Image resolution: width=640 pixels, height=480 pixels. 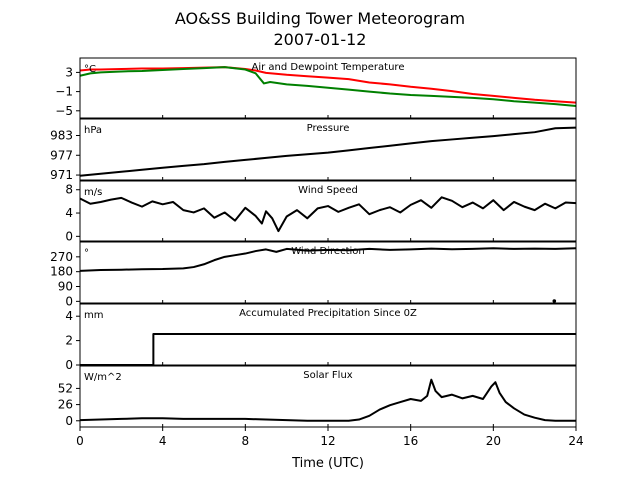 I want to click on panel-1-ytick-label: −5, so click(x=64, y=111).